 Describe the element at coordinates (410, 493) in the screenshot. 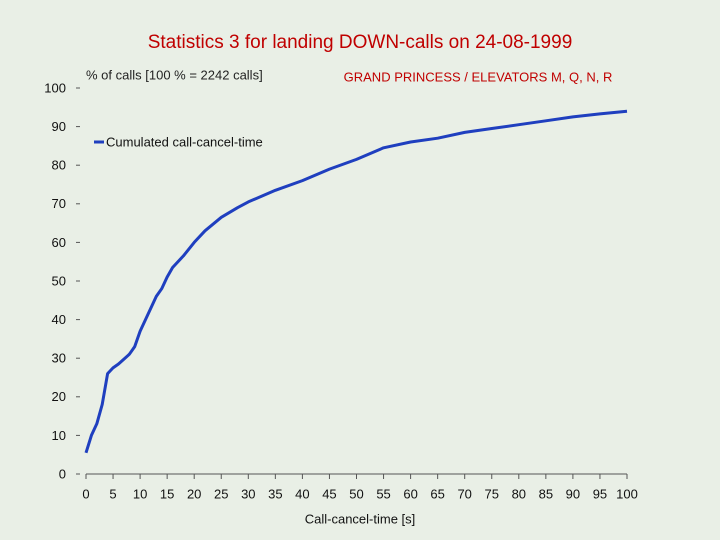

I see `x-tick-label: 60` at that location.